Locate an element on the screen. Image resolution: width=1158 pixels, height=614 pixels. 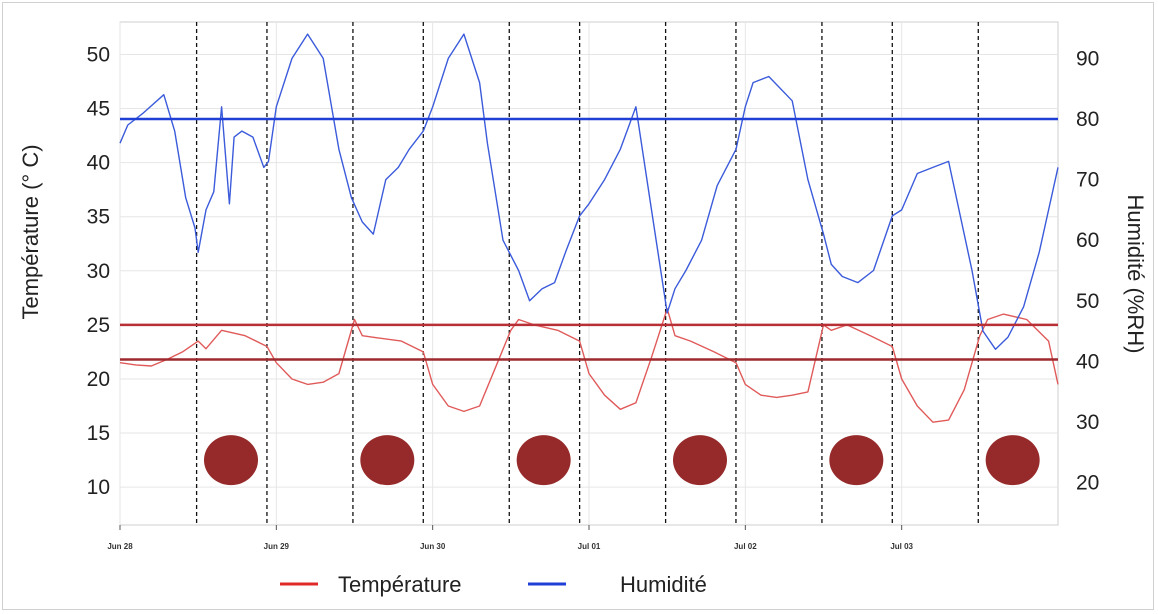
y-axis-label: Température (° C) is located at coordinates (30, 231).